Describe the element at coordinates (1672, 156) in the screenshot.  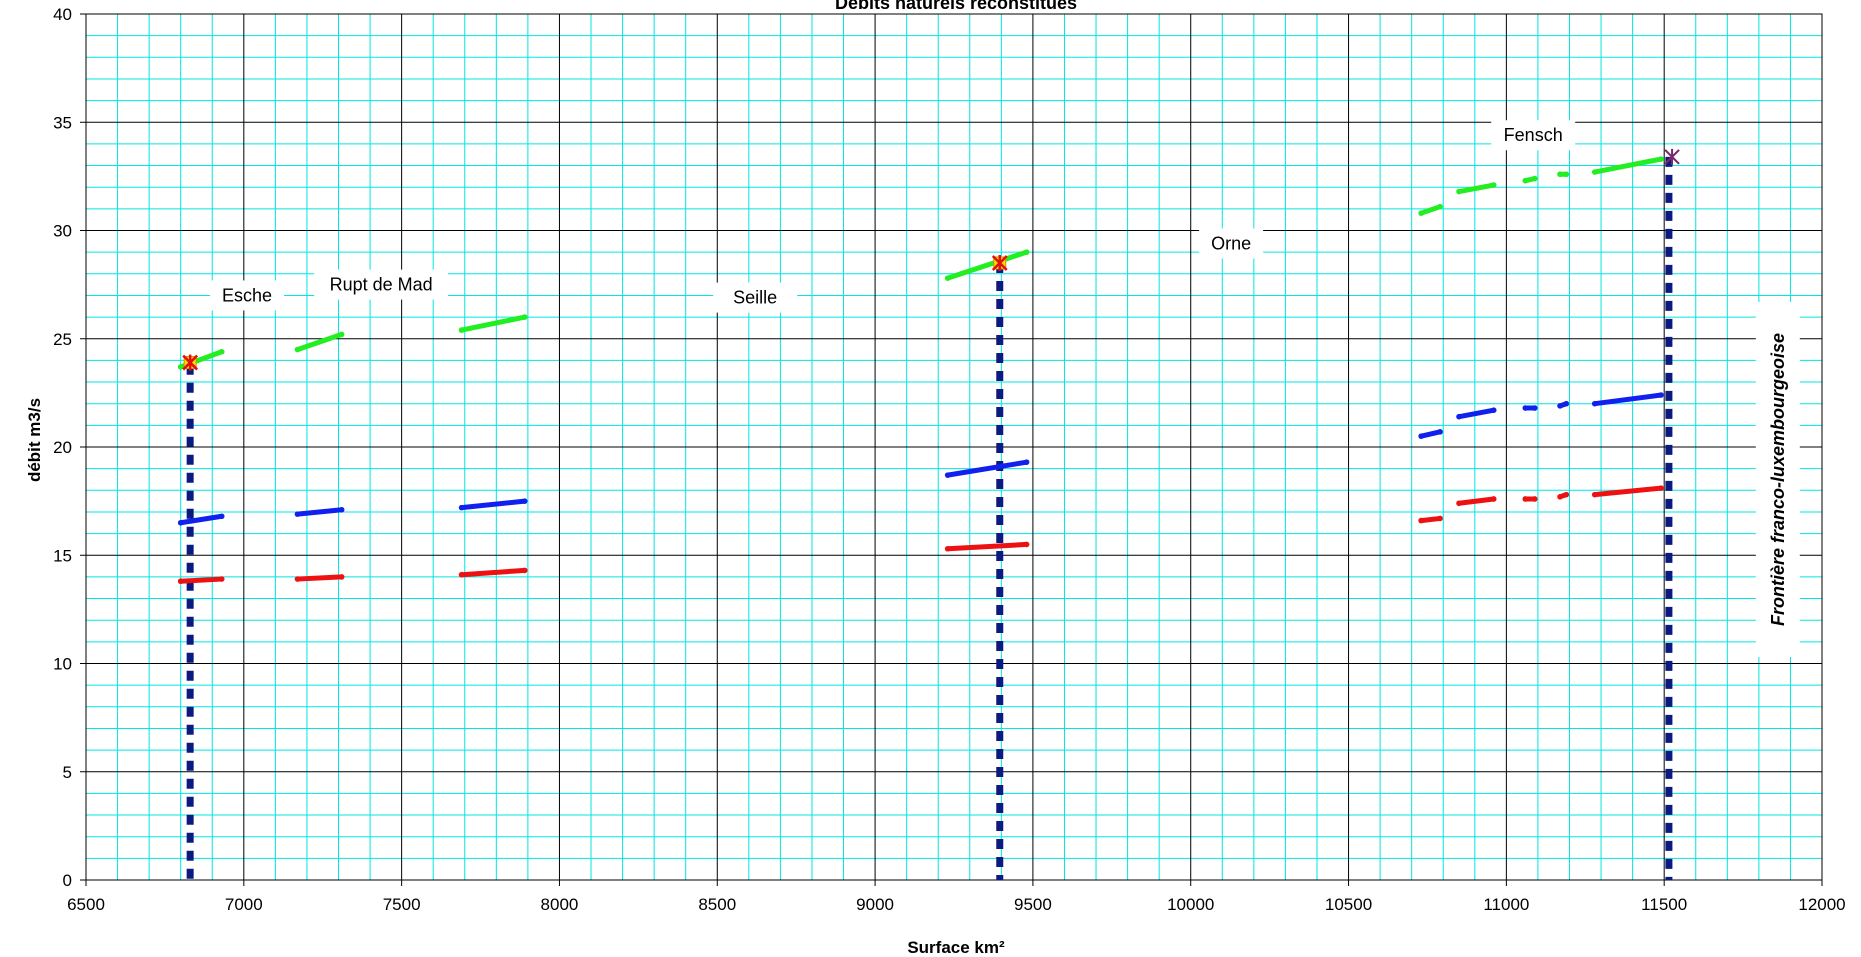
I see `marker-cross` at that location.